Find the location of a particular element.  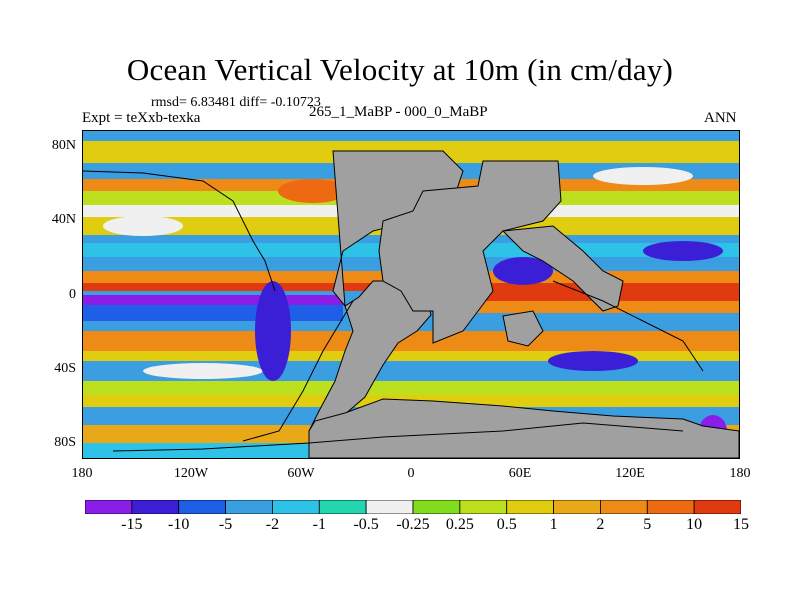

colorbar-label: 0.25 is located at coordinates (459, 524).